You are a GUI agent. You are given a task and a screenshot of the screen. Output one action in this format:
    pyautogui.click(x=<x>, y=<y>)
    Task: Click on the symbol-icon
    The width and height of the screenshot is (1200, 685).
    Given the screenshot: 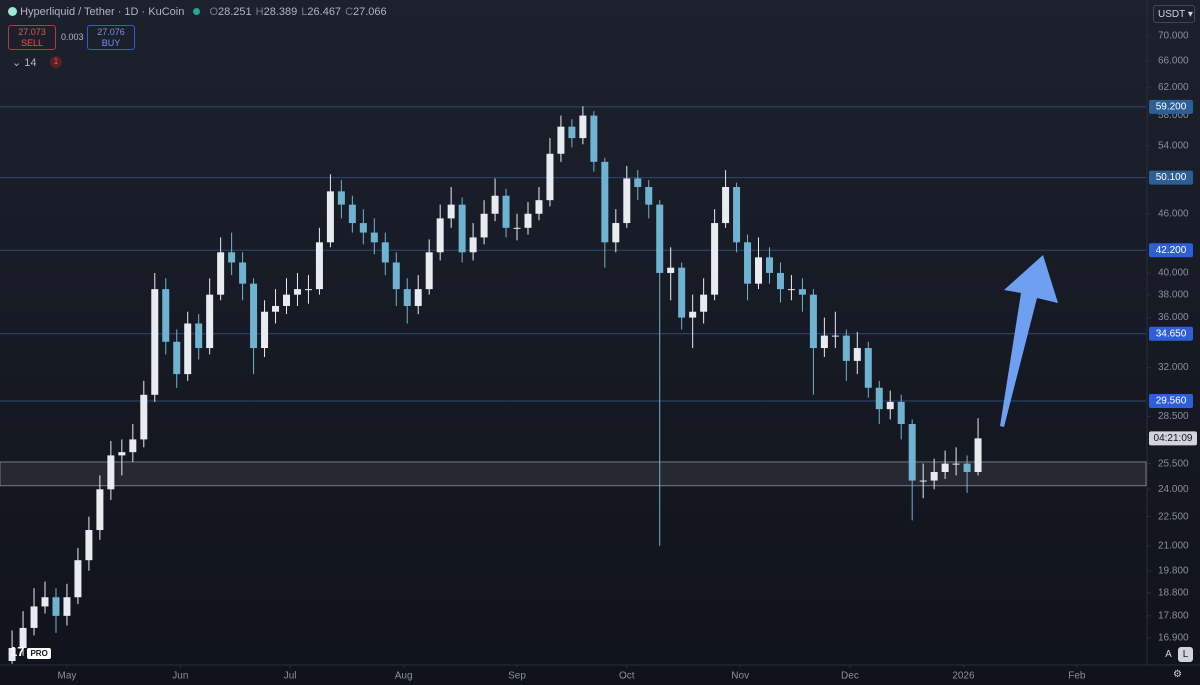 What is the action you would take?
    pyautogui.click(x=12, y=11)
    